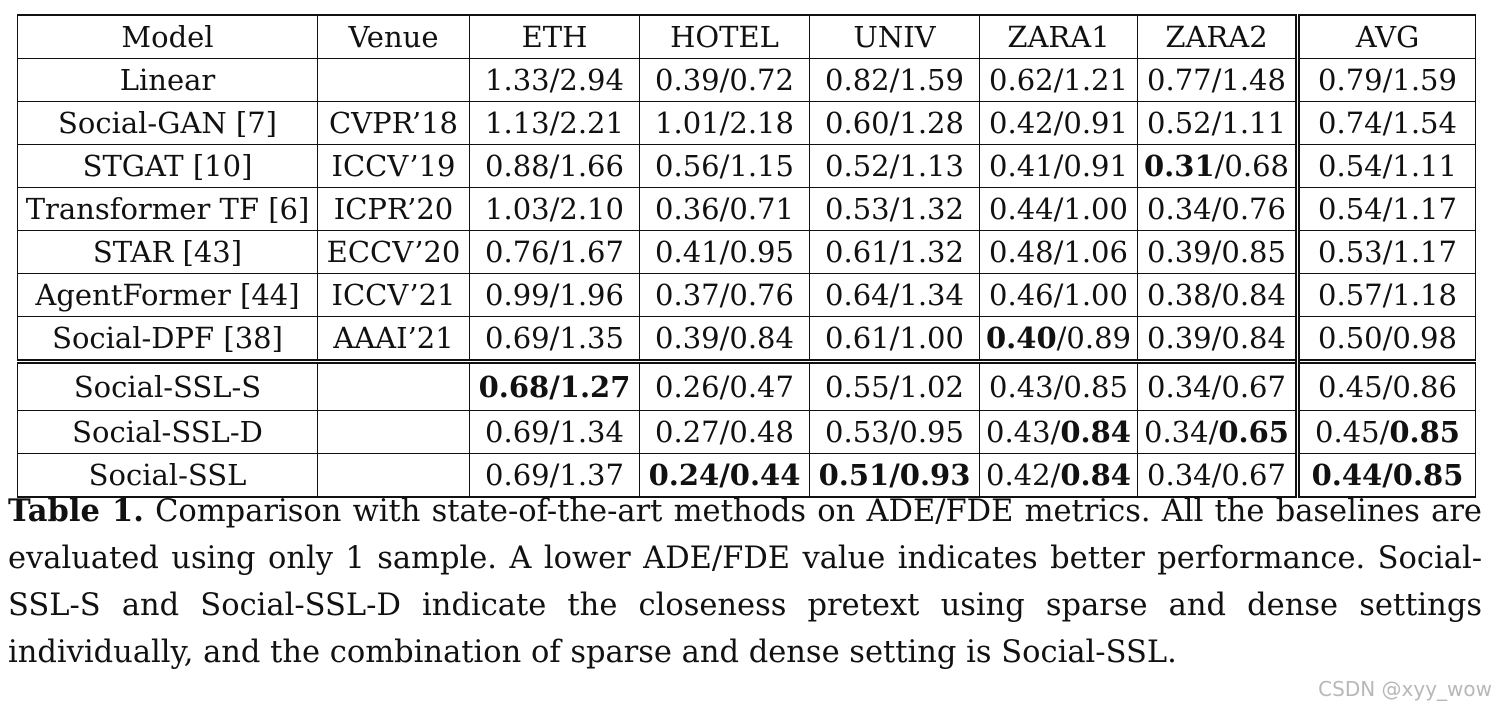 The width and height of the screenshot is (1498, 713). What do you see at coordinates (1253, 432) in the screenshot?
I see `best-value: 0.65` at bounding box center [1253, 432].